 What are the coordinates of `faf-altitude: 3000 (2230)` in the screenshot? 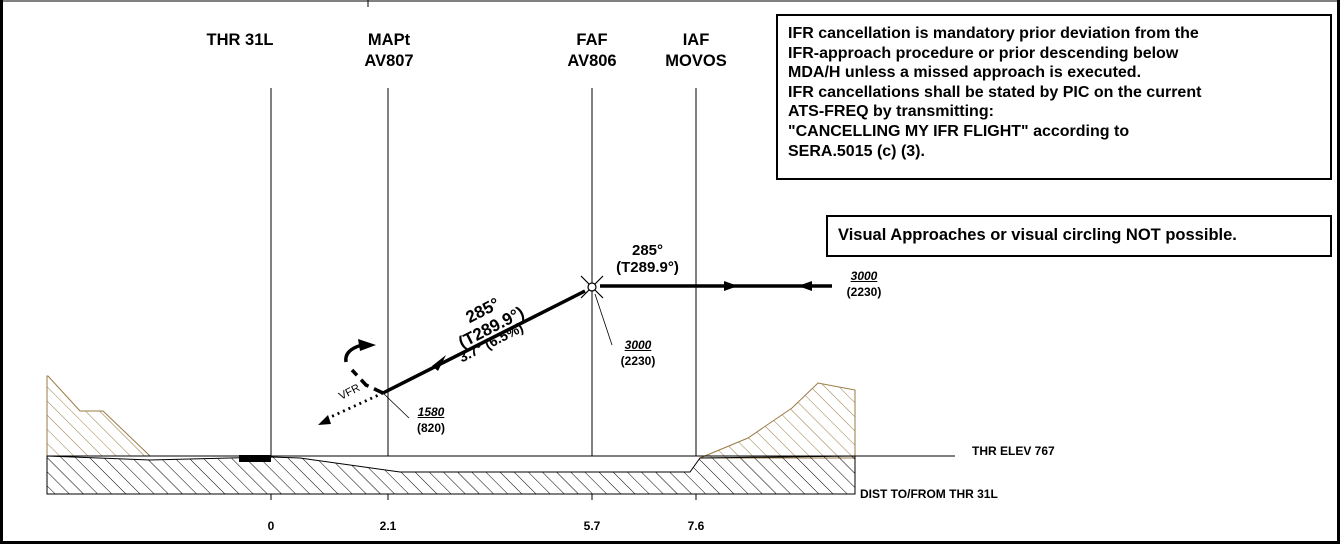 It's located at (638, 353).